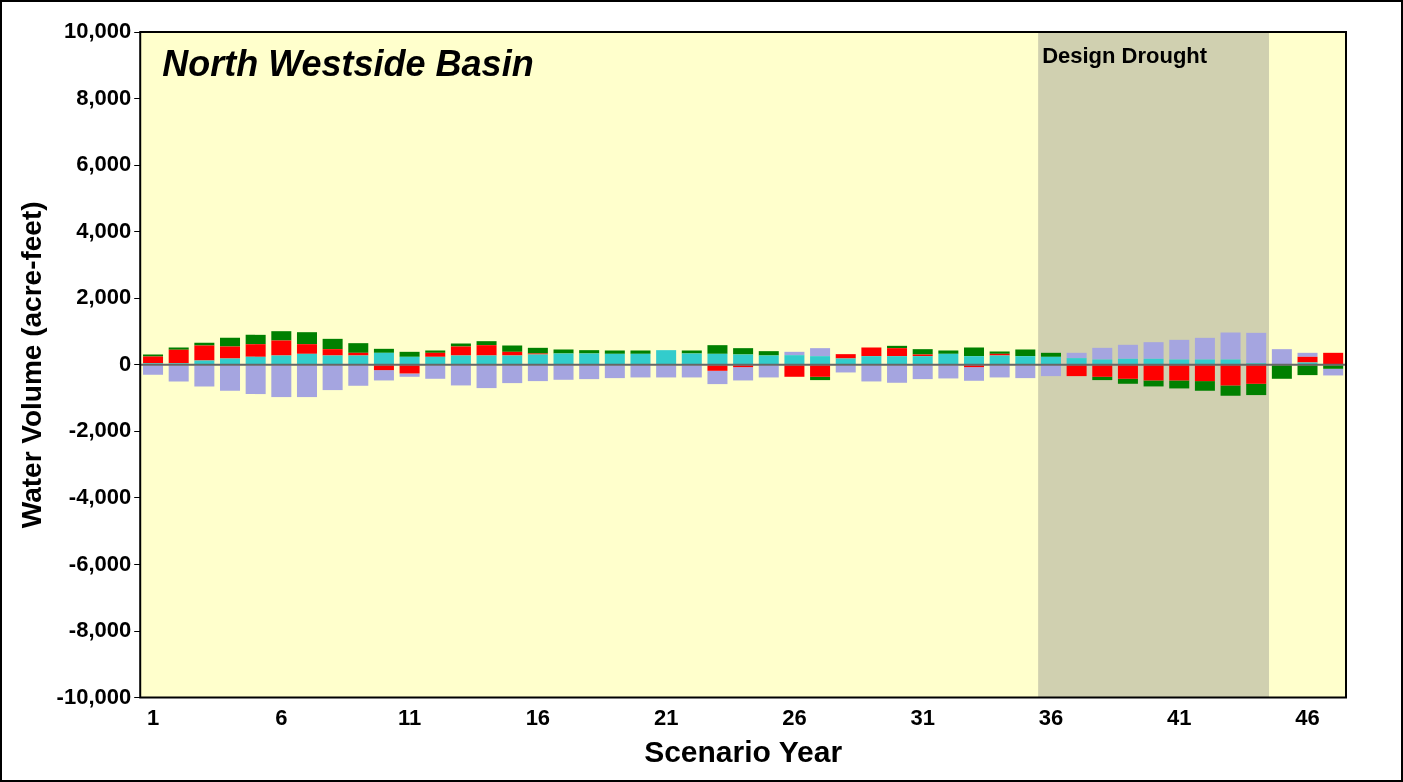 This screenshot has width=1403, height=782. What do you see at coordinates (104, 297) in the screenshot?
I see `y-tick-label: 2,000` at bounding box center [104, 297].